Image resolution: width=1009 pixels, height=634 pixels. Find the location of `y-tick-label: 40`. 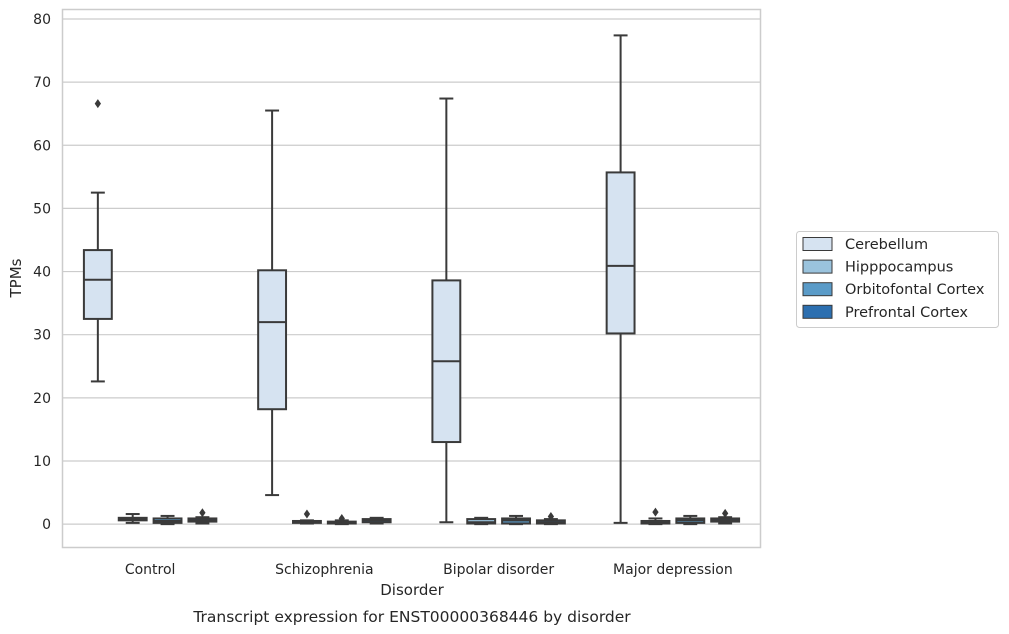

y-tick-label: 40 is located at coordinates (42, 273).